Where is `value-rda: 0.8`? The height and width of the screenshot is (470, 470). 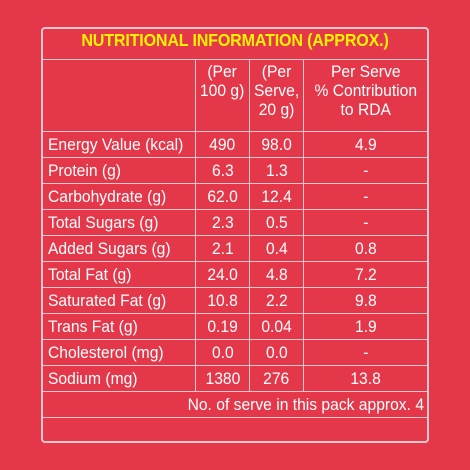
value-rda: 0.8 is located at coordinates (366, 248).